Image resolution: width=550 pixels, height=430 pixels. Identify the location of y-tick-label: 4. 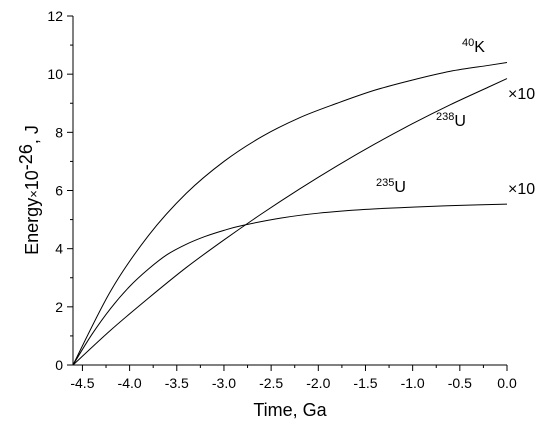
(59, 249).